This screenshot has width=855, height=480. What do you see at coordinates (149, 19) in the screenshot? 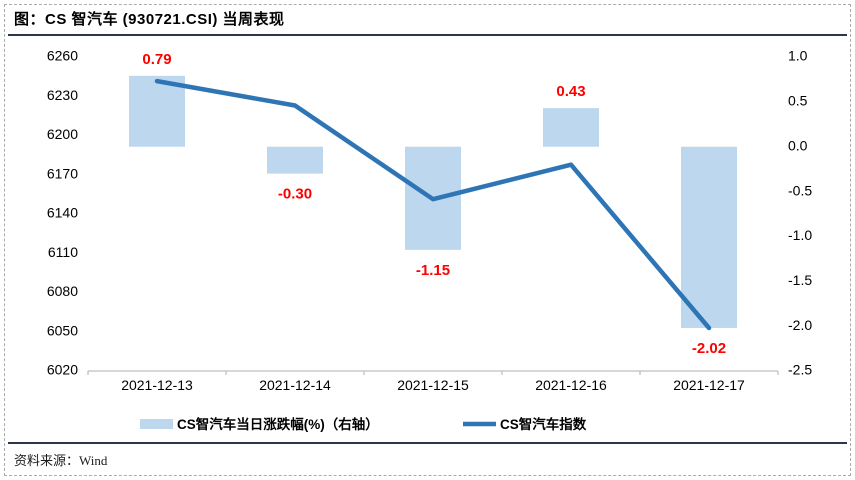
I see `figure-title: 图：CS 智汽车 (930721.CSI) 当周表现` at bounding box center [149, 19].